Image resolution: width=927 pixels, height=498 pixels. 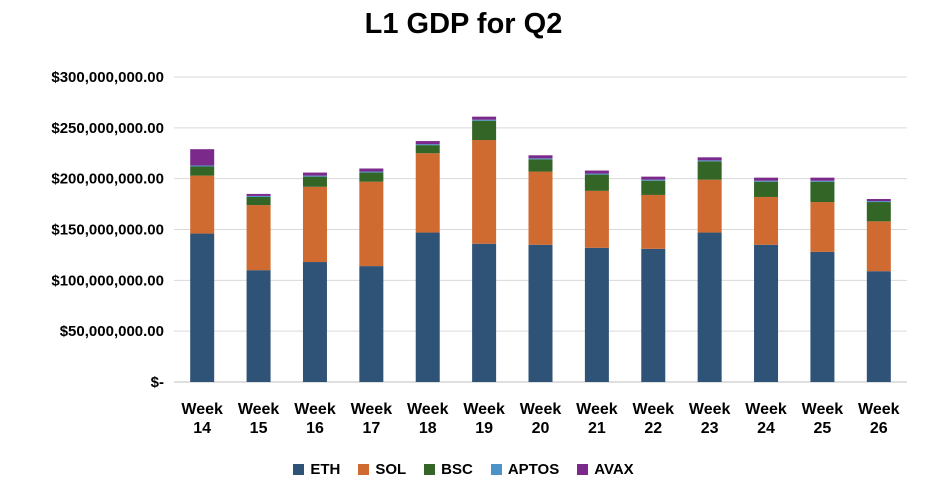 I want to click on y-tick-label: $300,000,000.00, so click(x=107, y=77).